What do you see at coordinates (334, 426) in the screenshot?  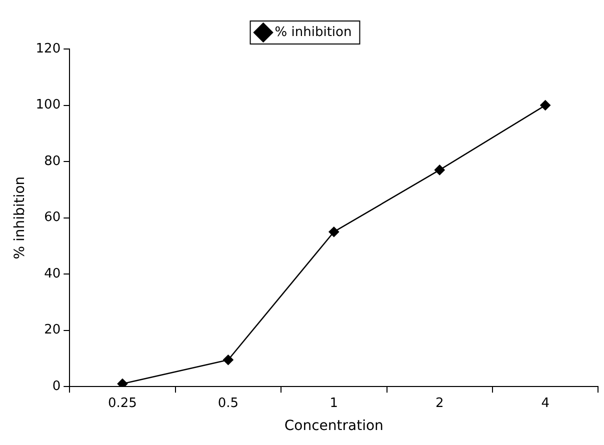 I see `x-axis-title: Concentration` at bounding box center [334, 426].